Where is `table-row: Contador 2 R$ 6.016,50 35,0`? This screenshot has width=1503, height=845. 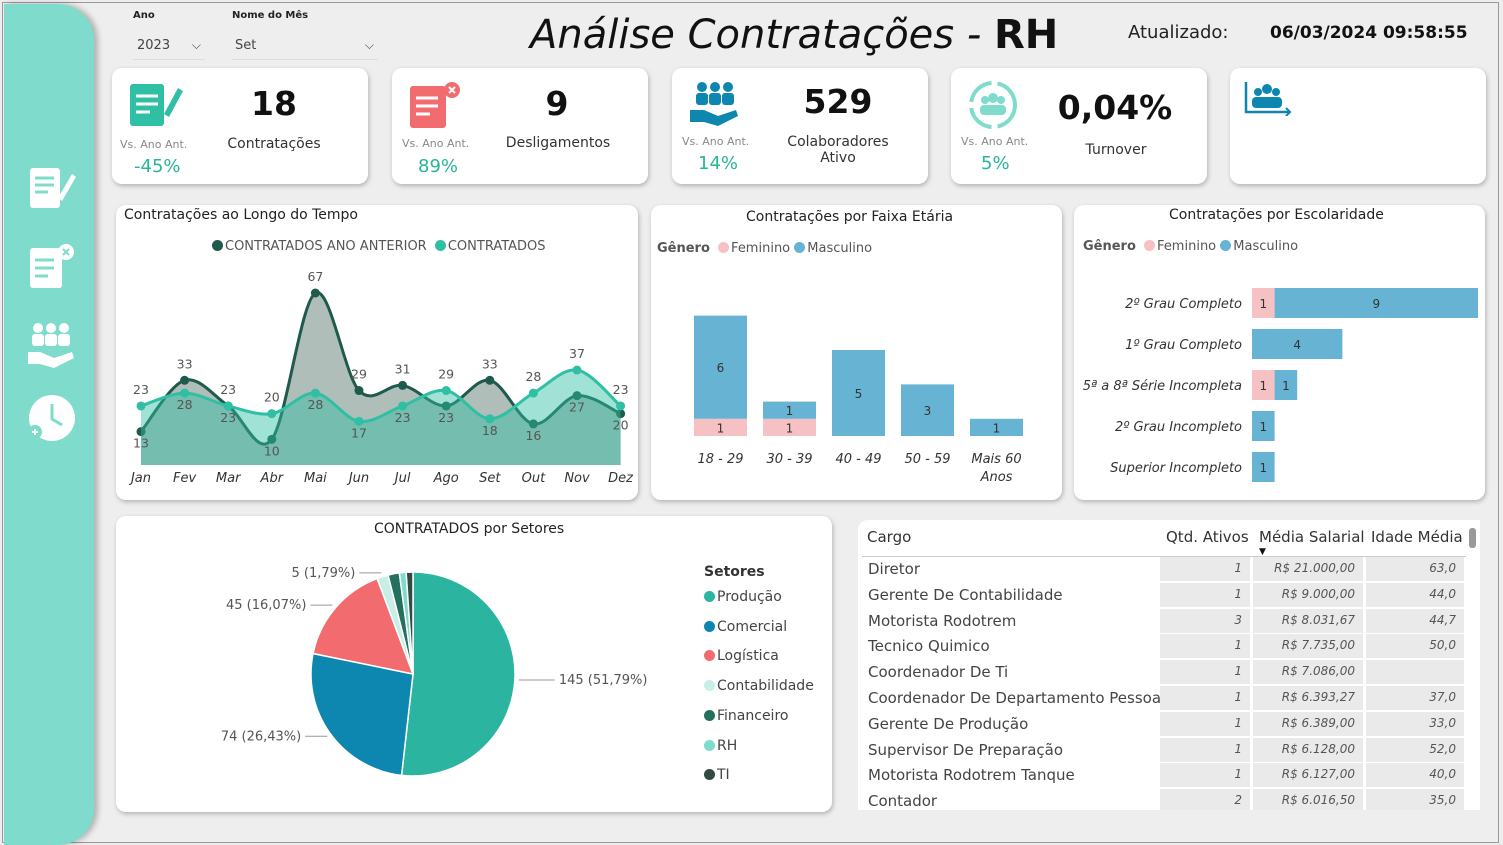
table-row: Contador 2 R$ 6.016,50 35,0 is located at coordinates (1161, 799).